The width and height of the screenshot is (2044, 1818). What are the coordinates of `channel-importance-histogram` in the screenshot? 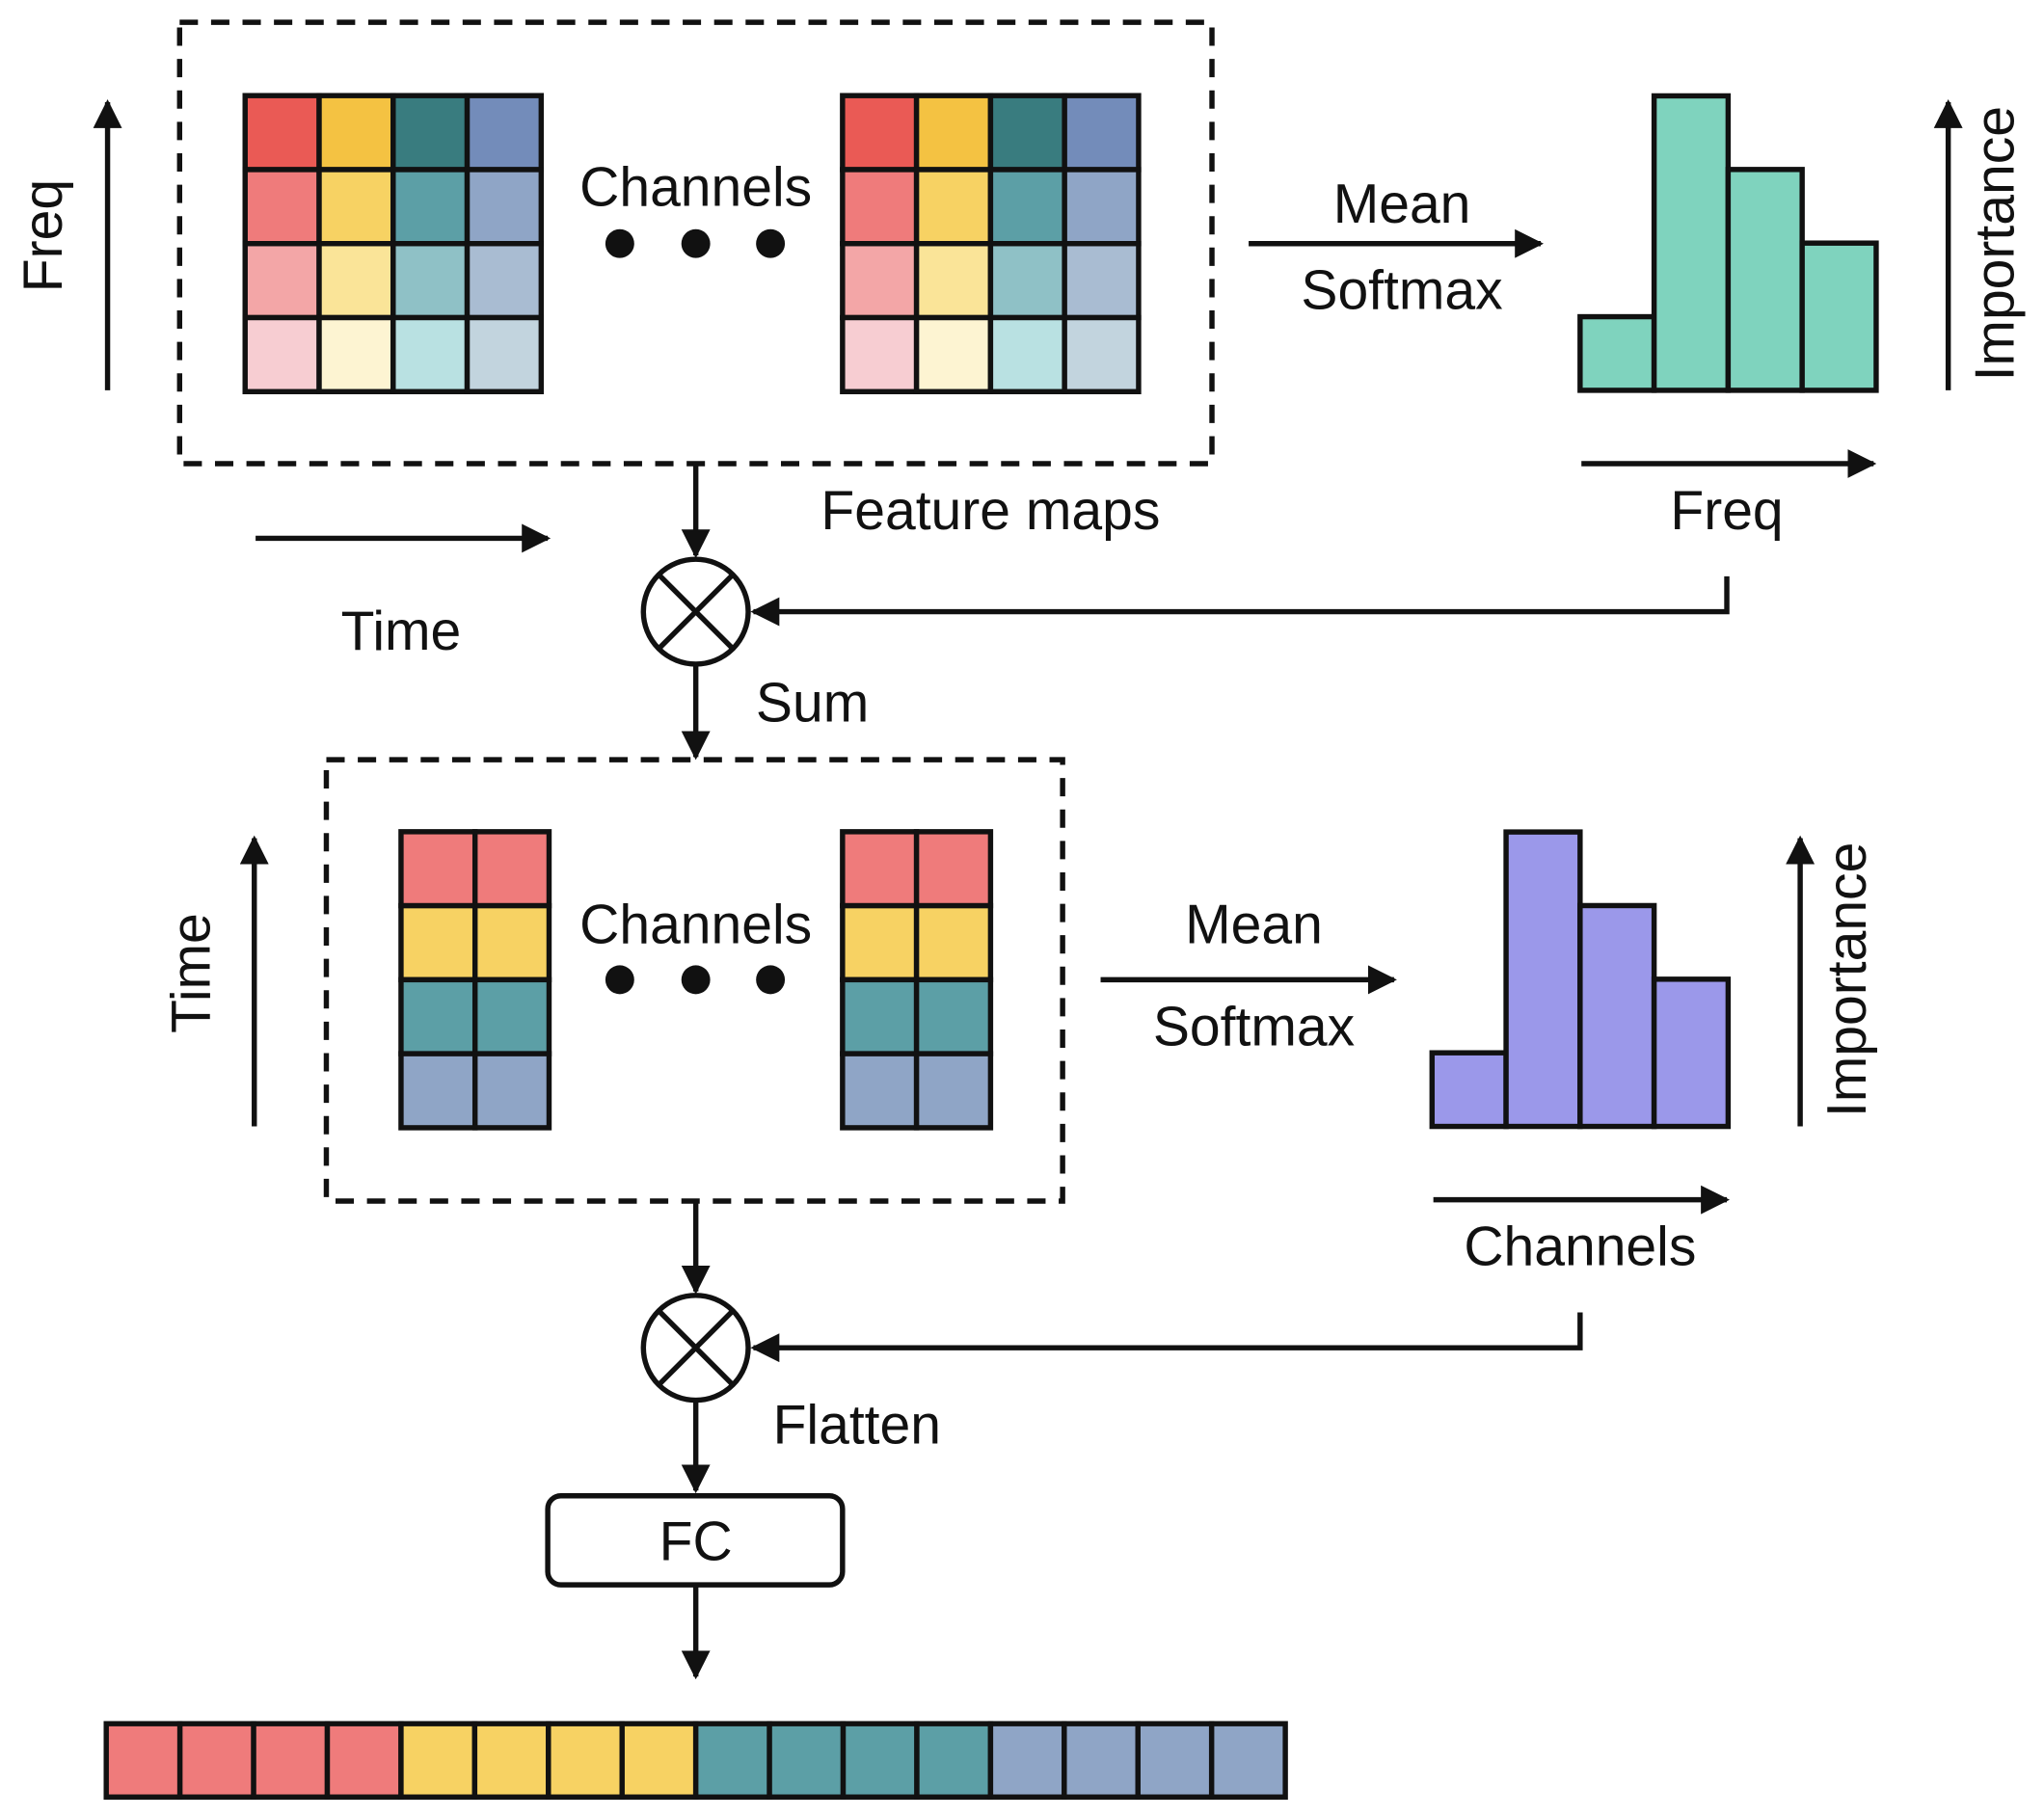 It's located at (1580, 979).